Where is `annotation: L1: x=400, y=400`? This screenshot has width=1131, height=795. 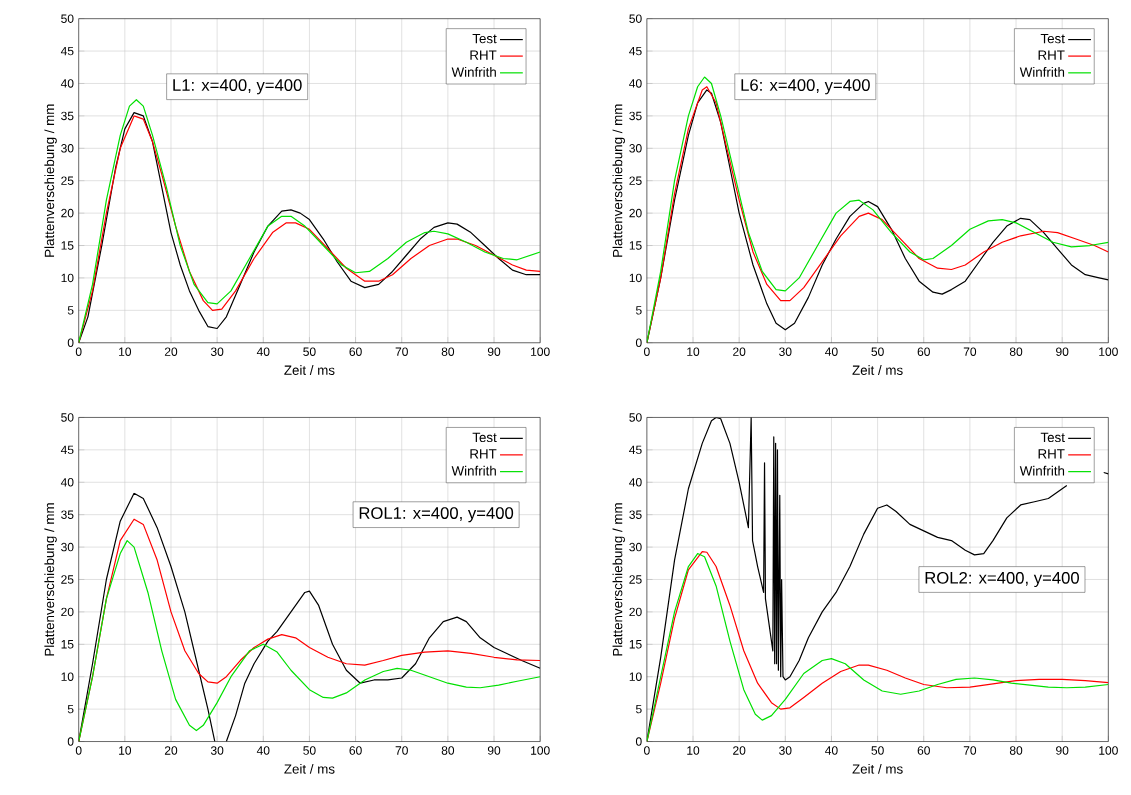
annotation: L1: x=400, y=400 is located at coordinates (237, 87).